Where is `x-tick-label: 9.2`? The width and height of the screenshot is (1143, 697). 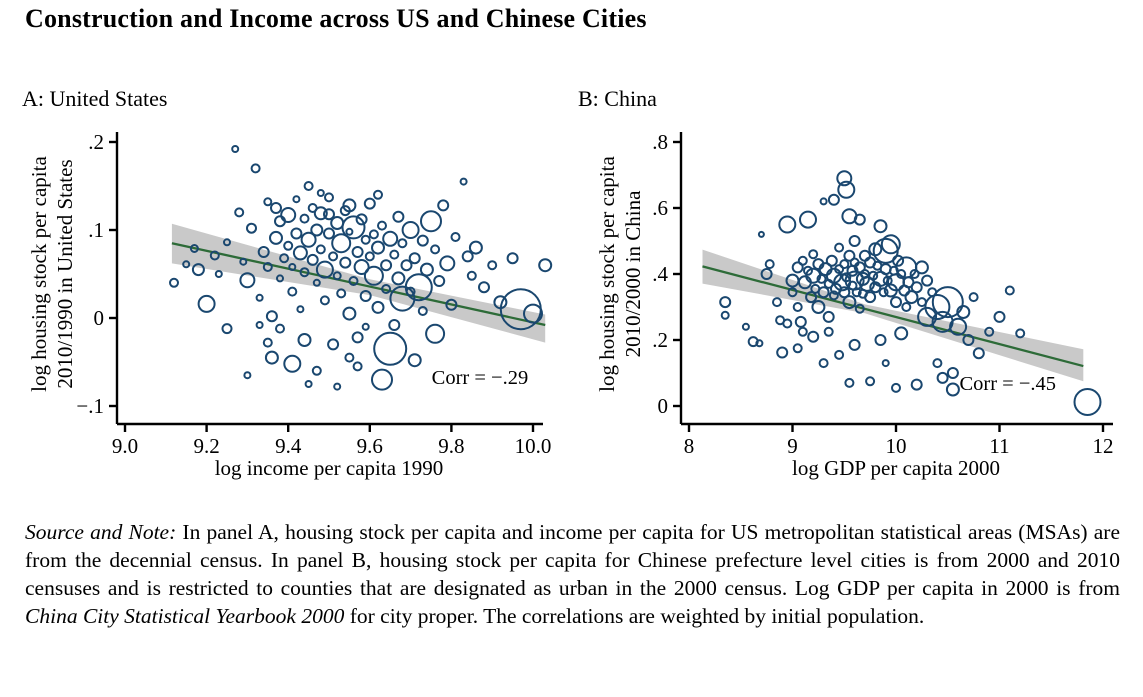 x-tick-label: 9.2 is located at coordinates (206, 446).